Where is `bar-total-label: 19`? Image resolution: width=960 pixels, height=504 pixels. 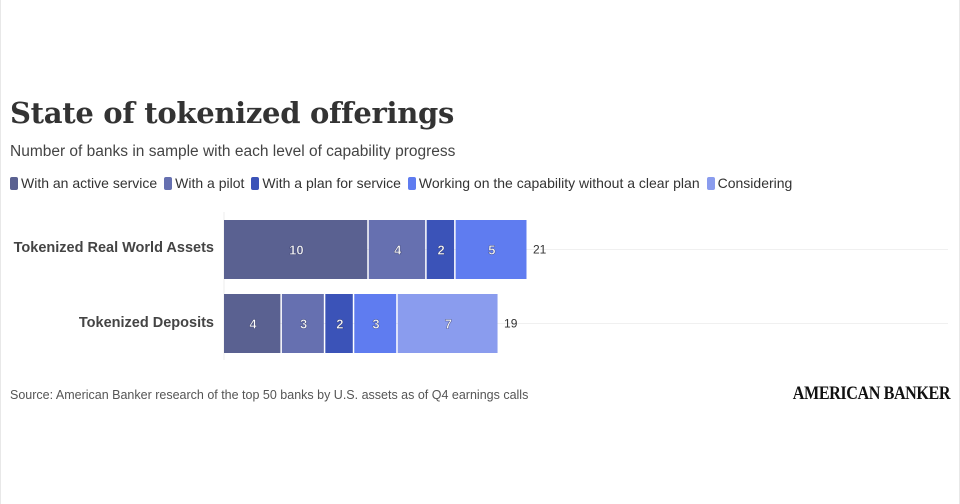 bar-total-label: 19 is located at coordinates (511, 324).